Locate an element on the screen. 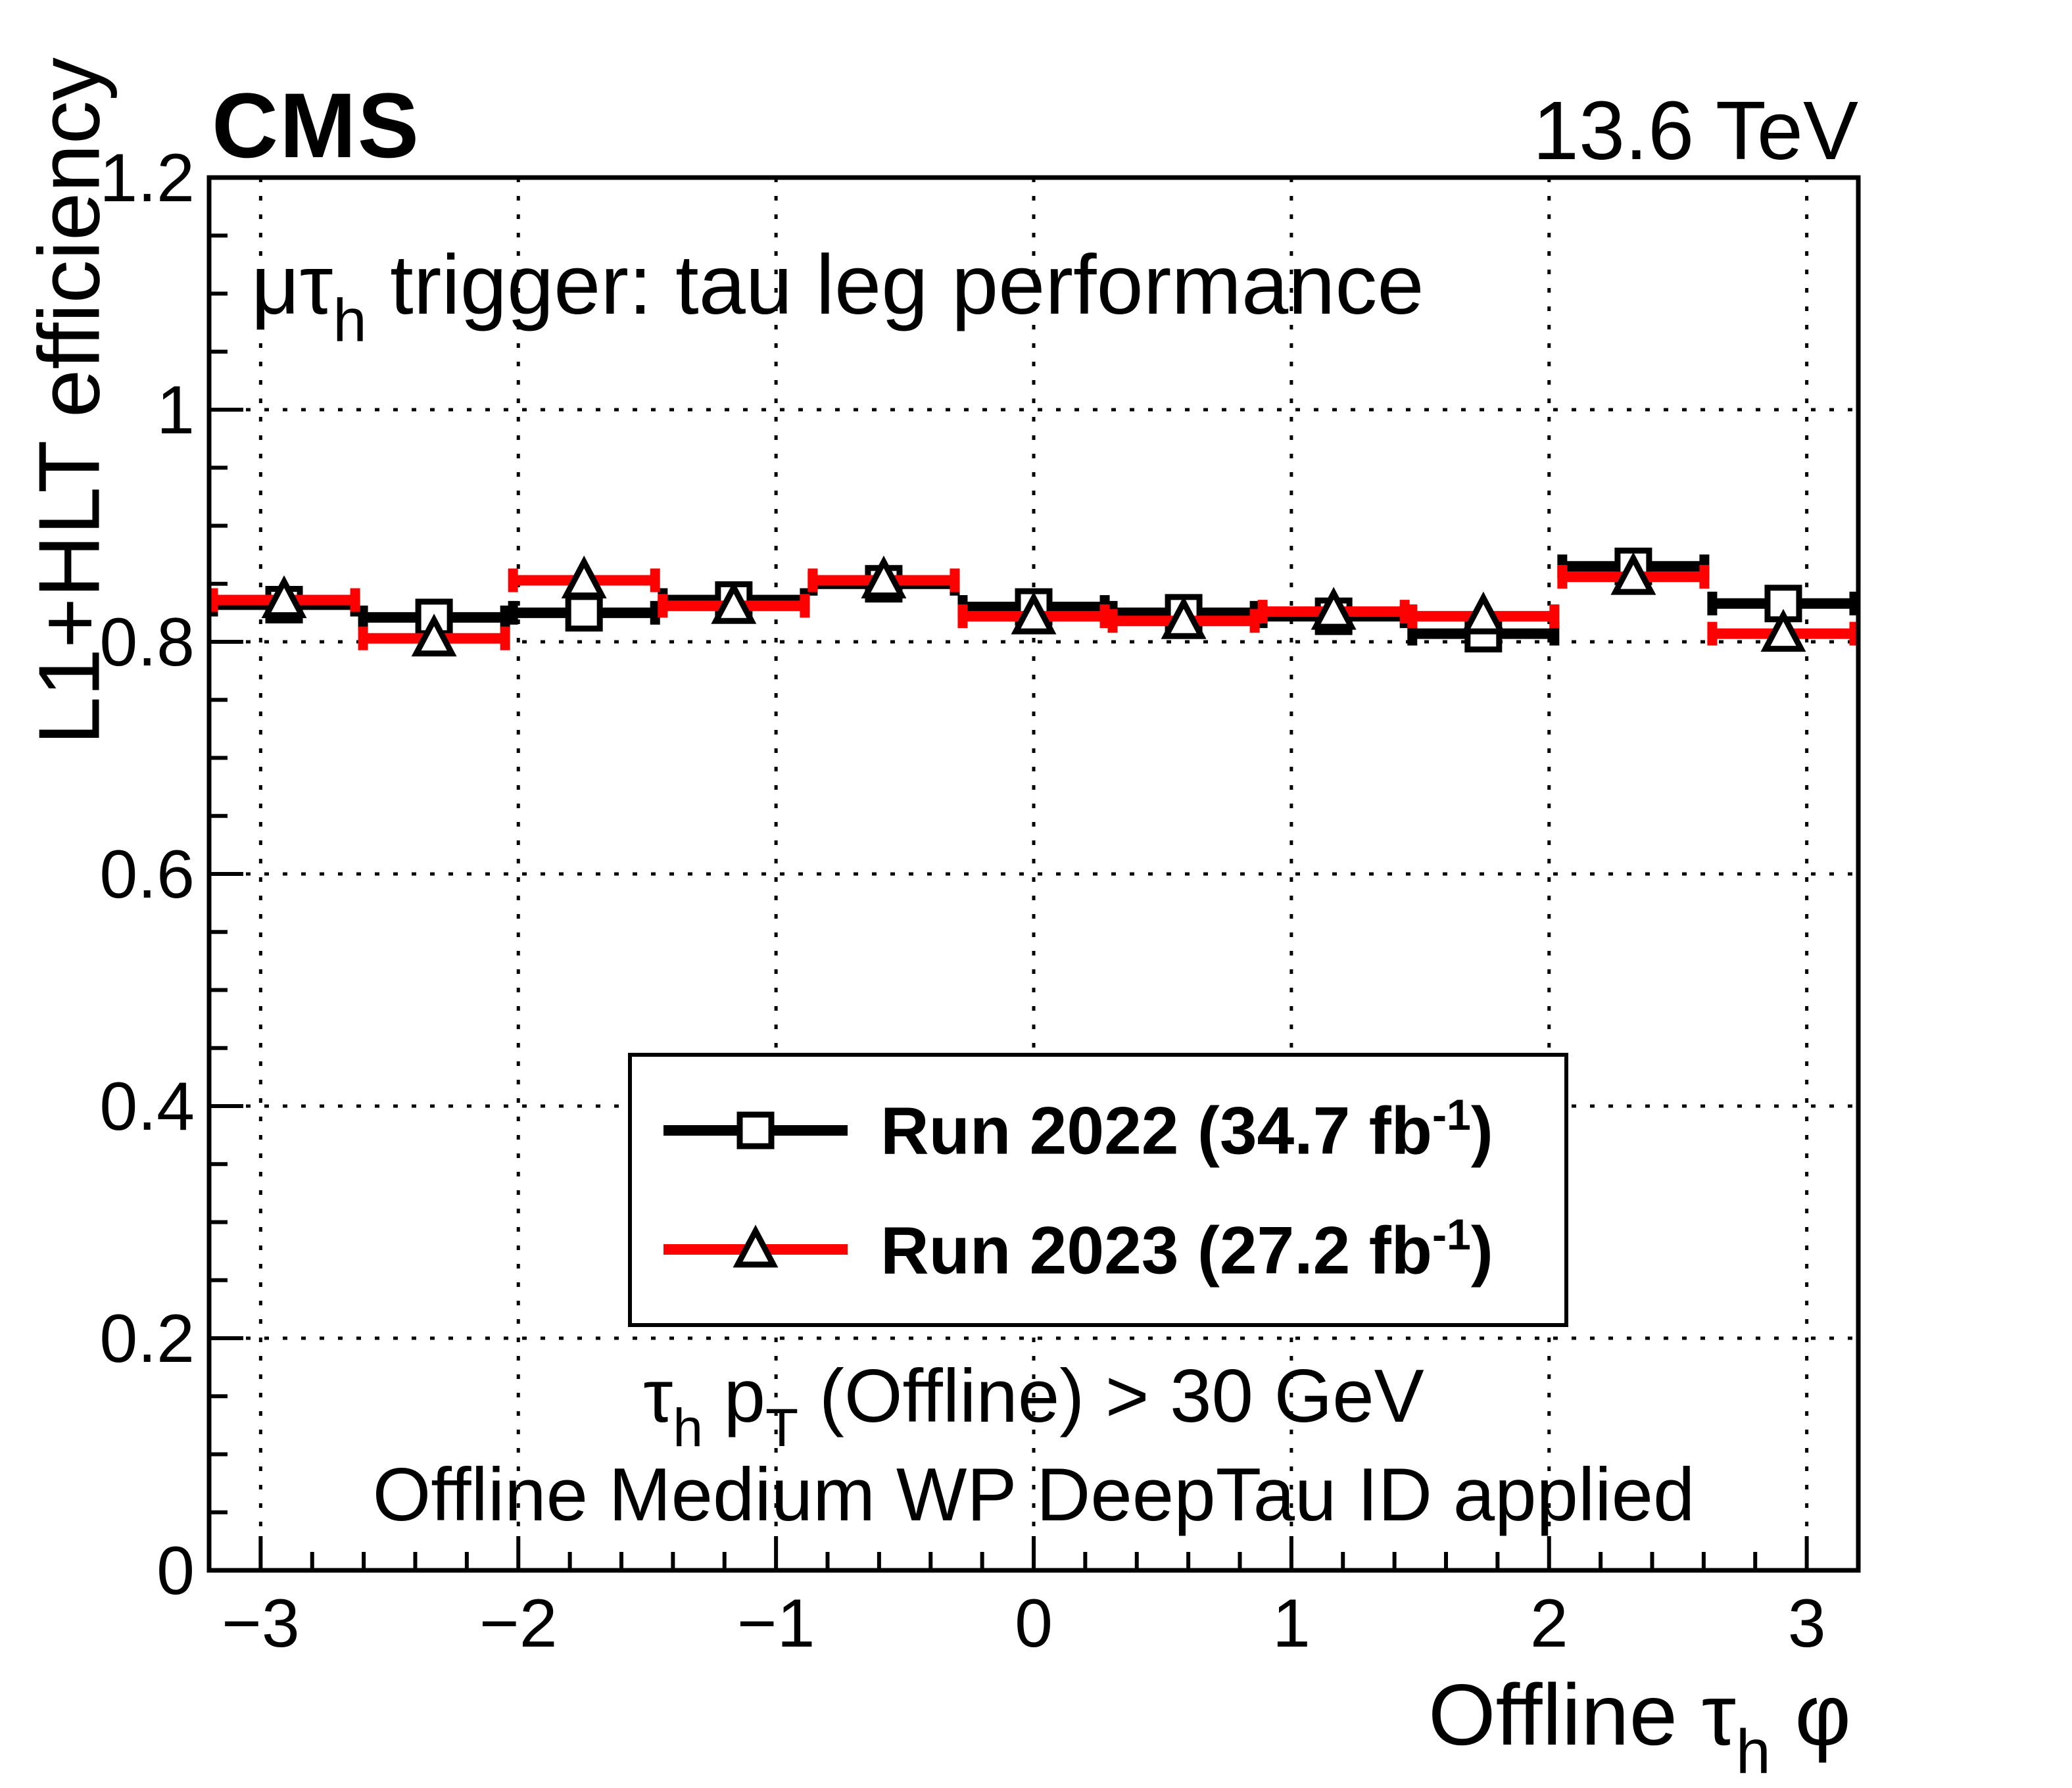 The image size is (2072, 1788). legend-entry-run2023: Run 2023 (27.2 fb-1) is located at coordinates (1098, 1249).